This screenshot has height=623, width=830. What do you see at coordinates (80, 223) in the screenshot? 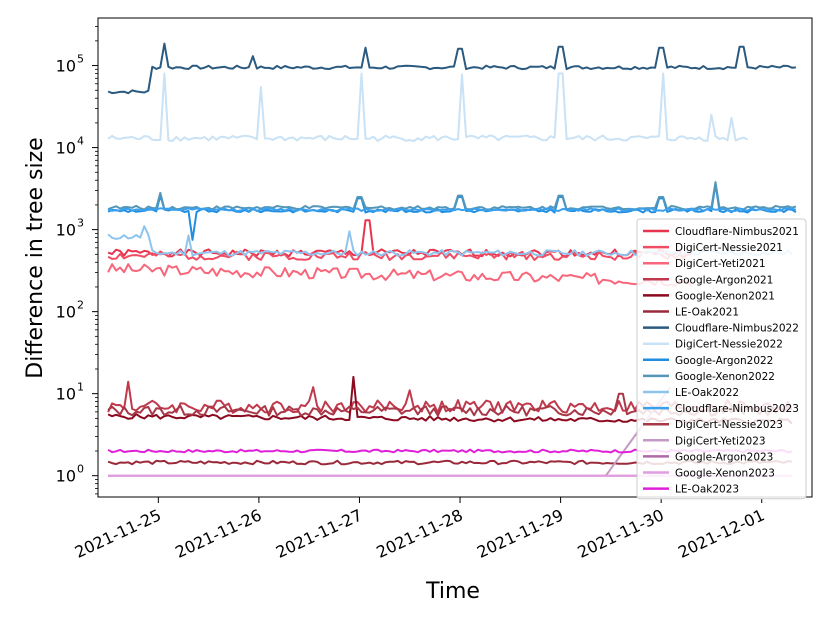
I see `y-tick-exponent: 3` at bounding box center [80, 223].